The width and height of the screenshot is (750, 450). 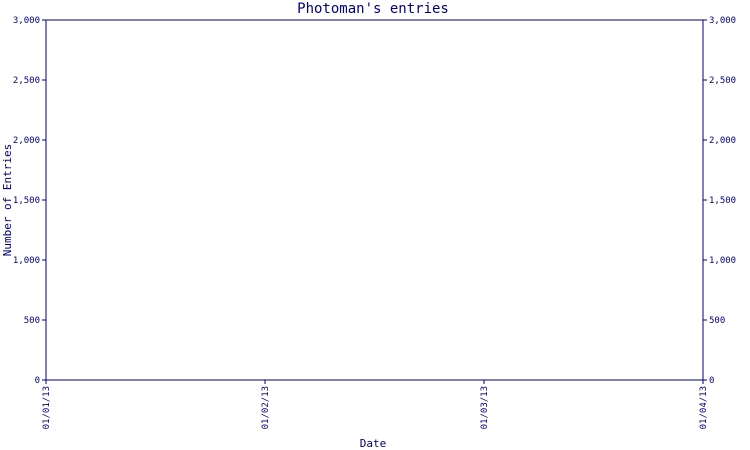 What do you see at coordinates (485, 407) in the screenshot?
I see `x-tick-label: 01/03/13` at bounding box center [485, 407].